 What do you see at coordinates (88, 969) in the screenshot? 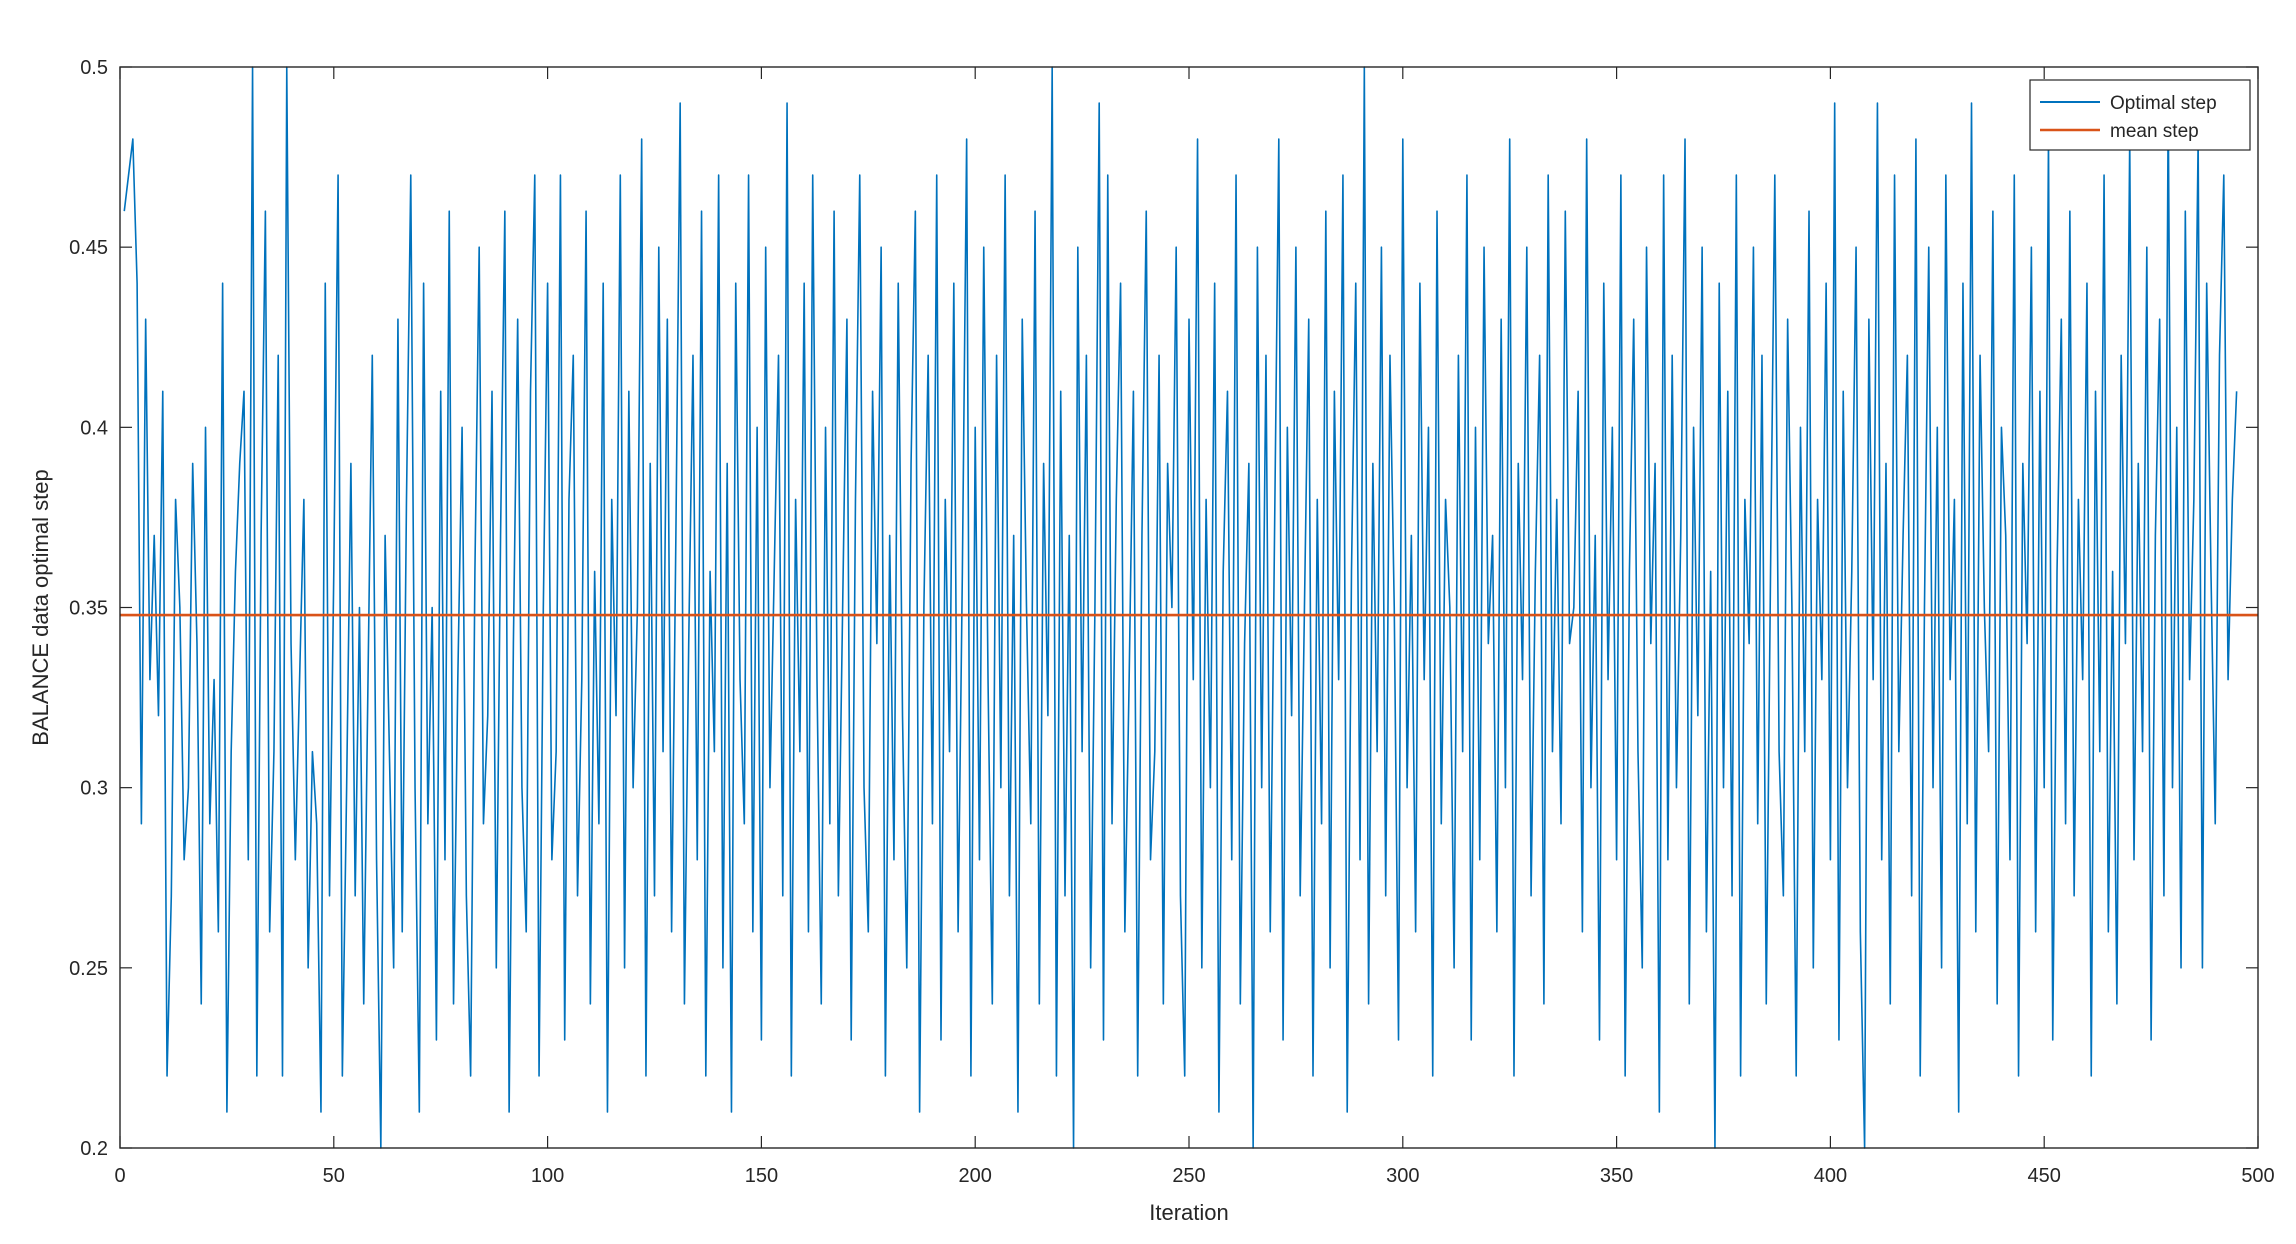
I see `y-tick-label: 0.25` at bounding box center [88, 969].